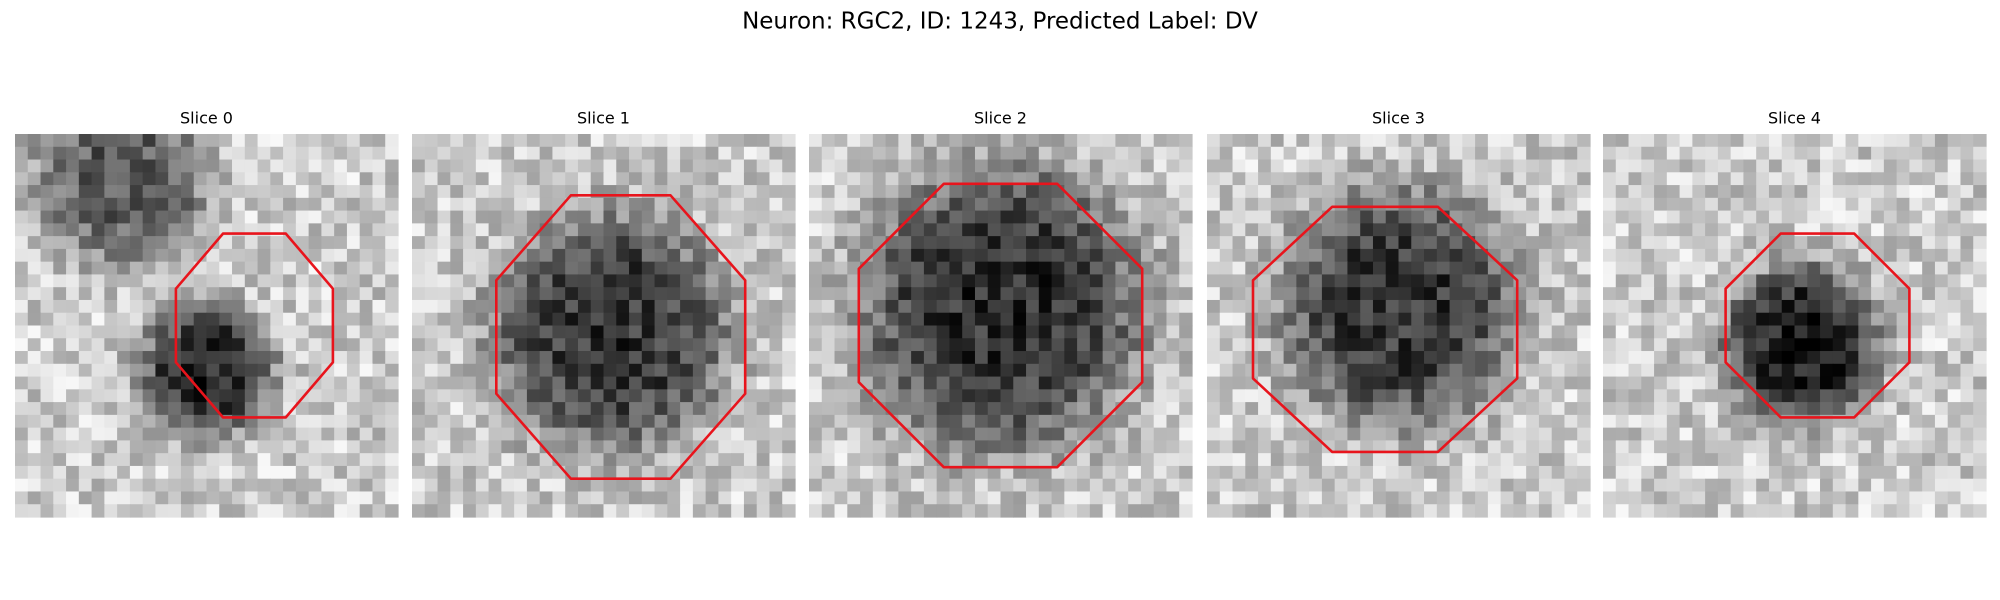 This screenshot has width=2000, height=600. What do you see at coordinates (1399, 313) in the screenshot?
I see `slice-panel: Slice 3` at bounding box center [1399, 313].